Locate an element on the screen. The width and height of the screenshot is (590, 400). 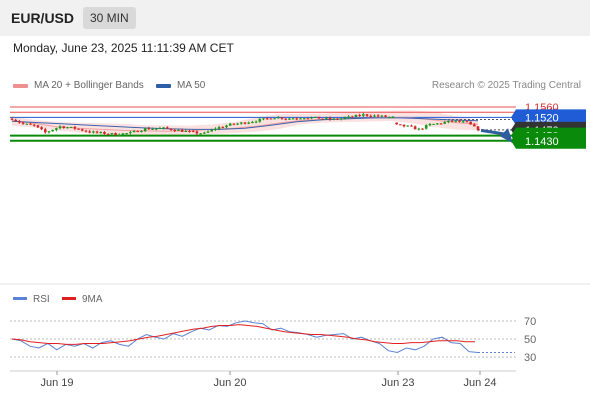
rsi-legend-label: RSI is located at coordinates (41, 299).